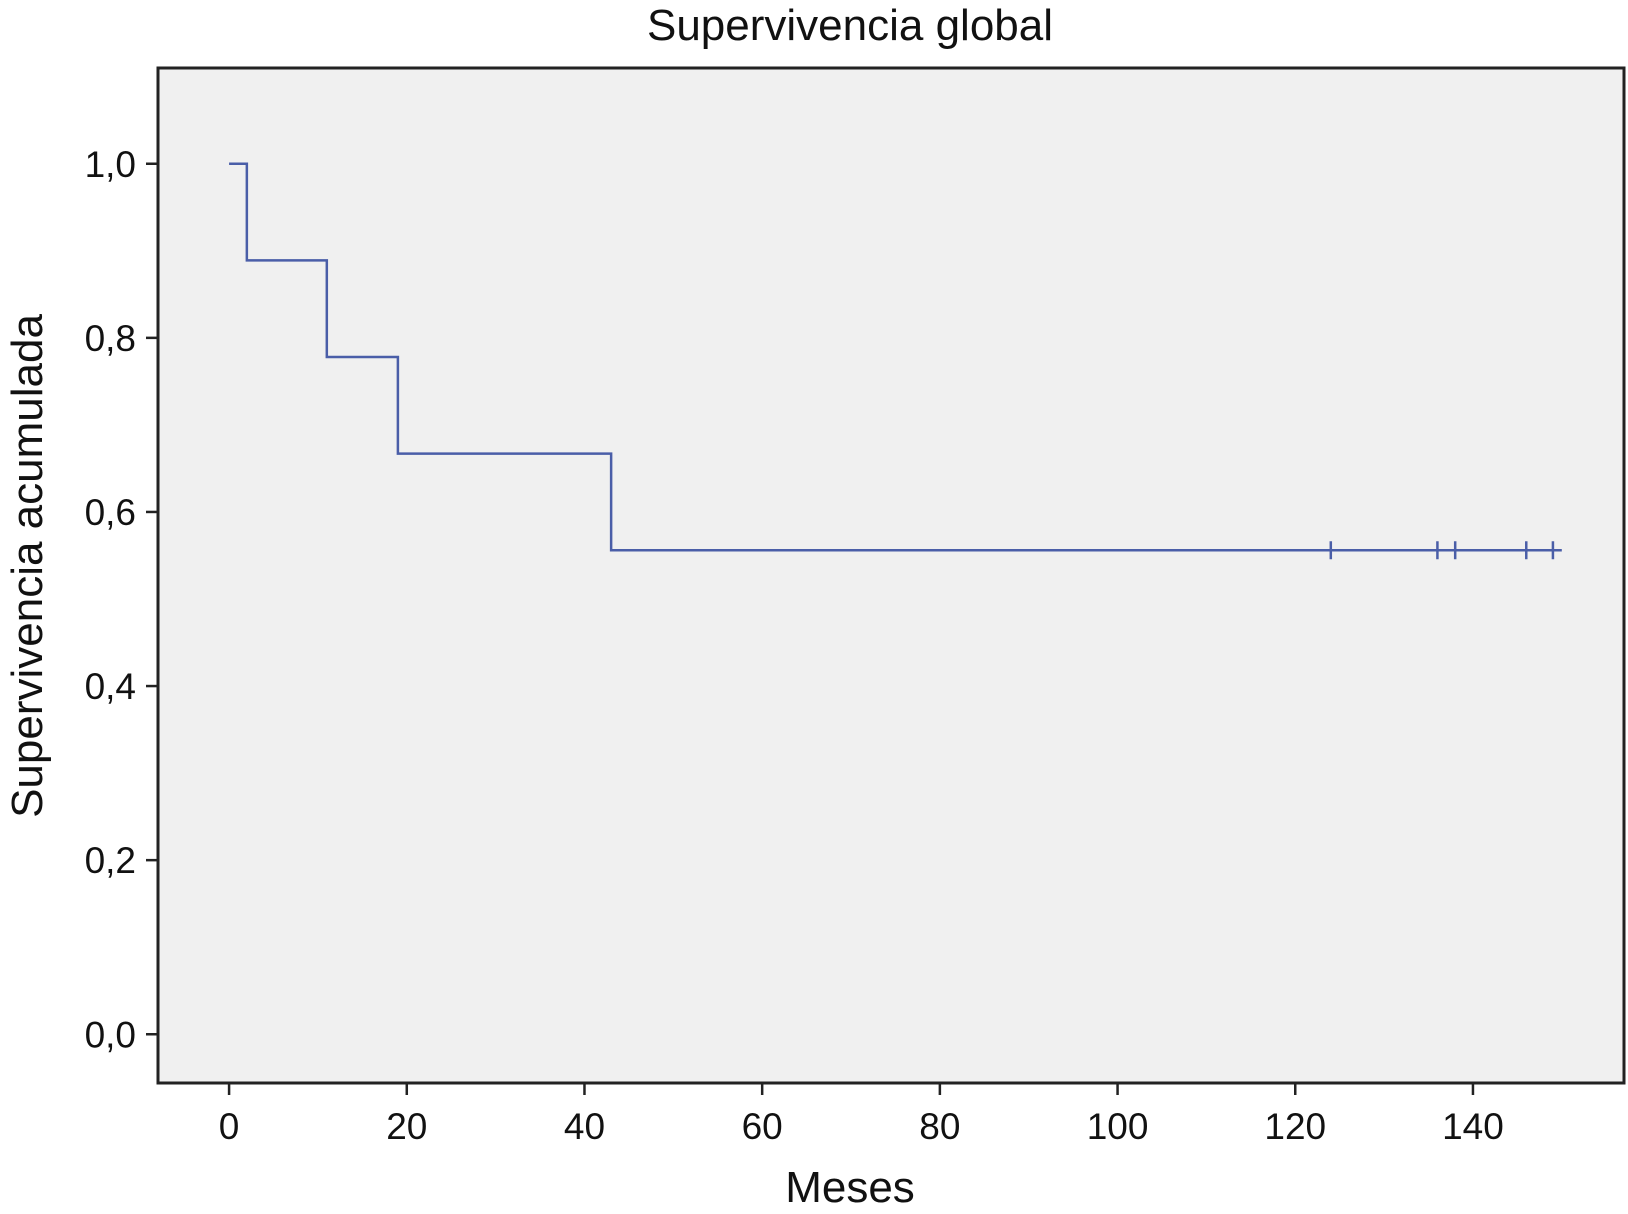  Describe the element at coordinates (1295, 1126) in the screenshot. I see `x-tick-label: 120` at that location.